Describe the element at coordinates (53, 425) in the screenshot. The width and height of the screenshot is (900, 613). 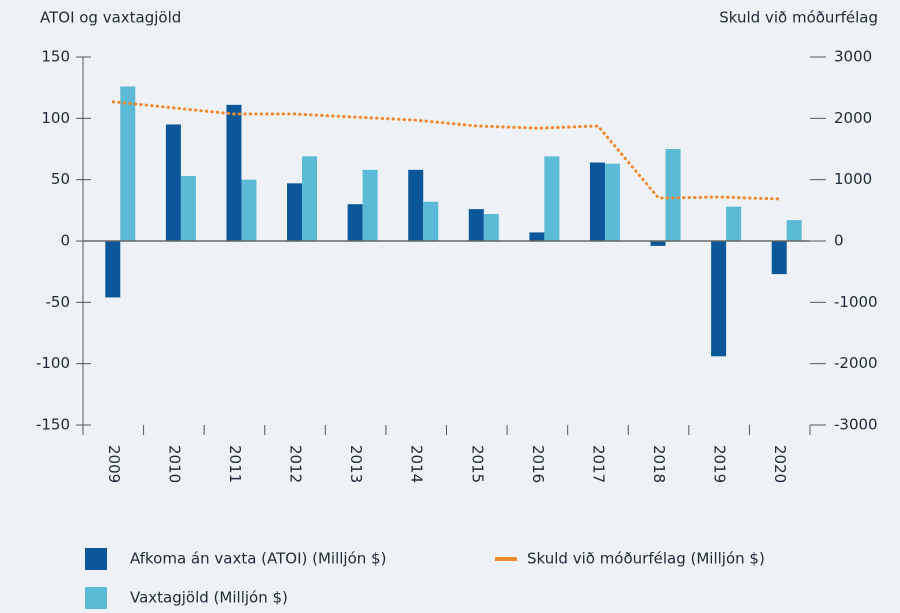
I see `y-tick-label: -150` at that location.